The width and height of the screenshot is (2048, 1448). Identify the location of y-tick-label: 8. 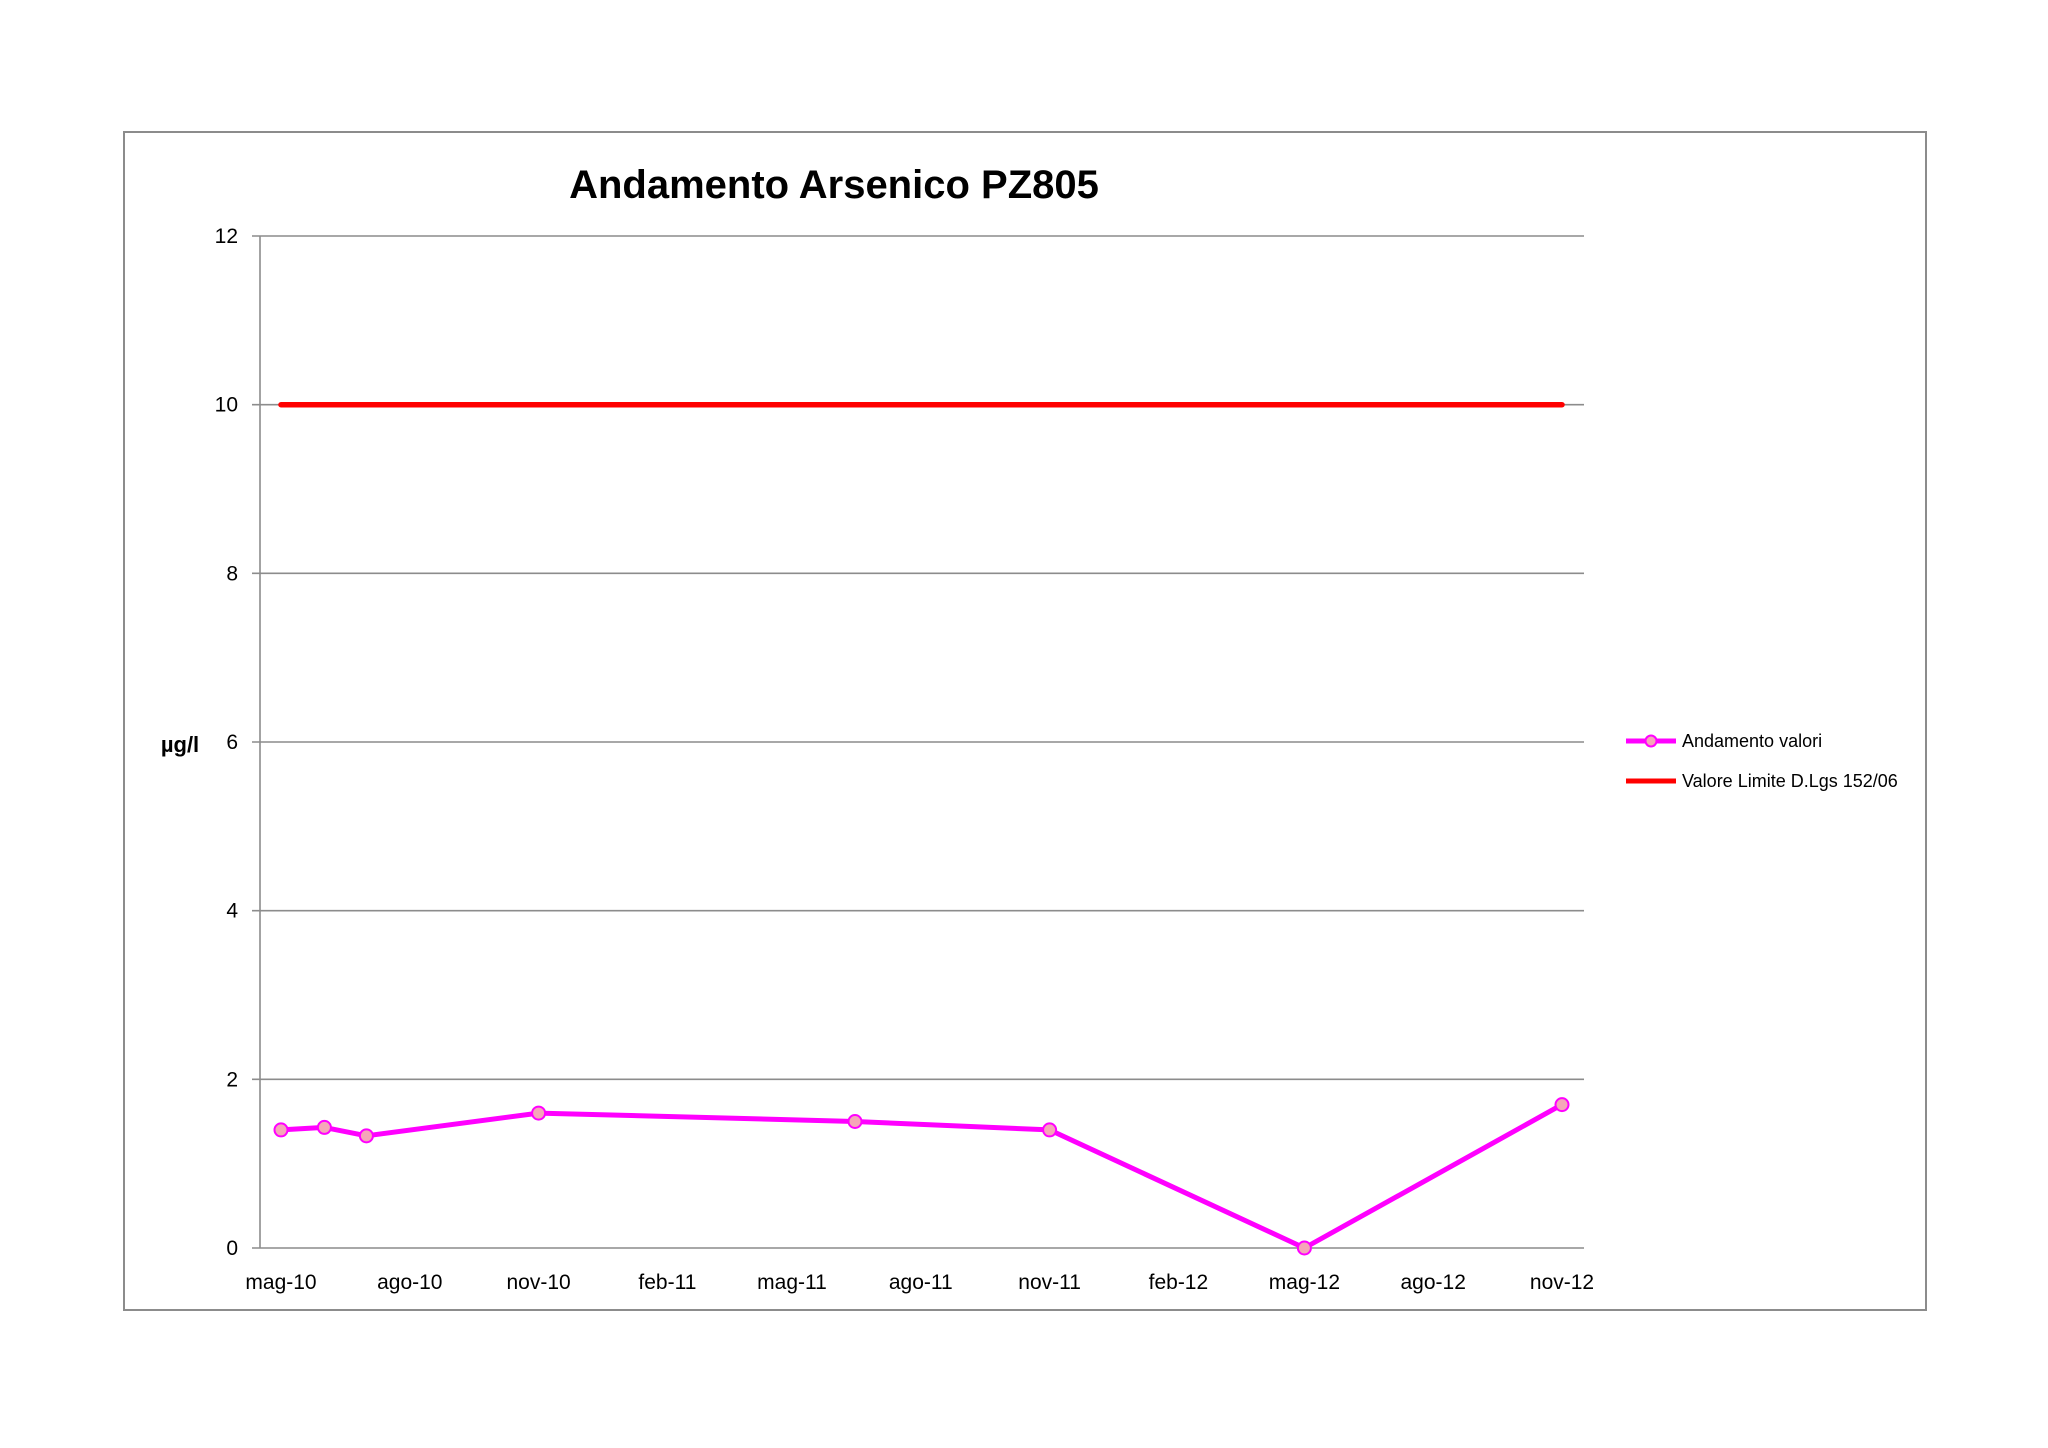
(232, 573).